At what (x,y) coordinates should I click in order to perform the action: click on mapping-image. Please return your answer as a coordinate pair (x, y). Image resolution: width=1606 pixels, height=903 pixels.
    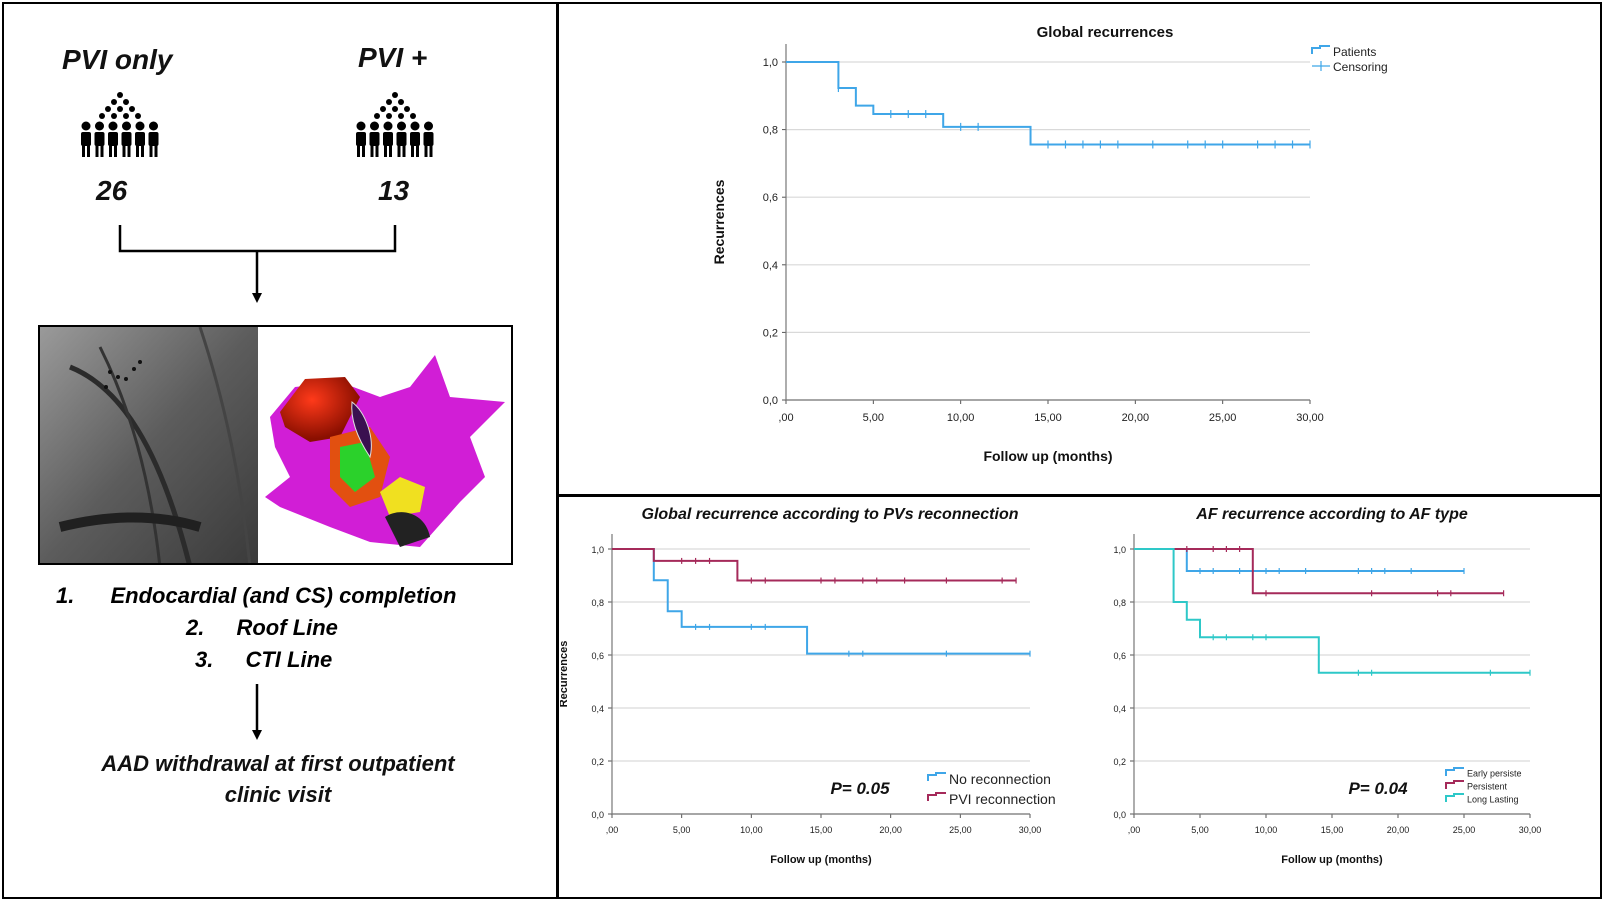
    Looking at the image, I should click on (275, 445).